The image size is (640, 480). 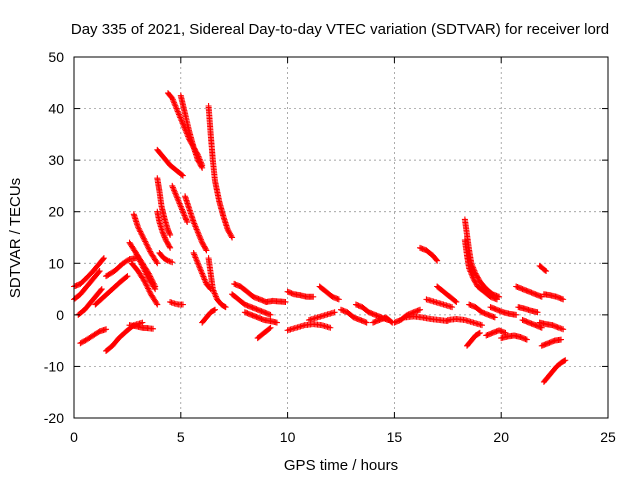 What do you see at coordinates (56, 160) in the screenshot?
I see `y-tick-label: 30` at bounding box center [56, 160].